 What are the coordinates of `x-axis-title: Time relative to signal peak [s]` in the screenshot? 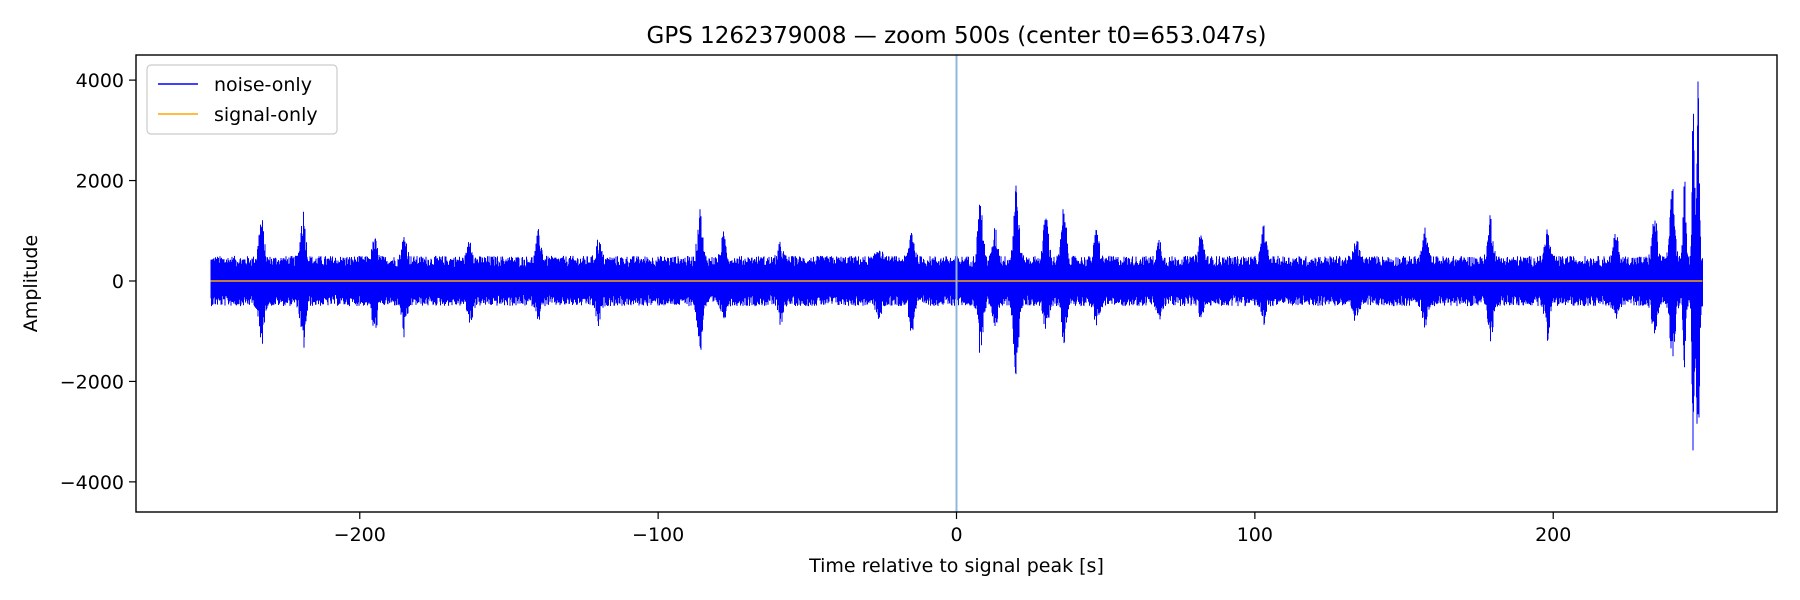 It's located at (956, 566).